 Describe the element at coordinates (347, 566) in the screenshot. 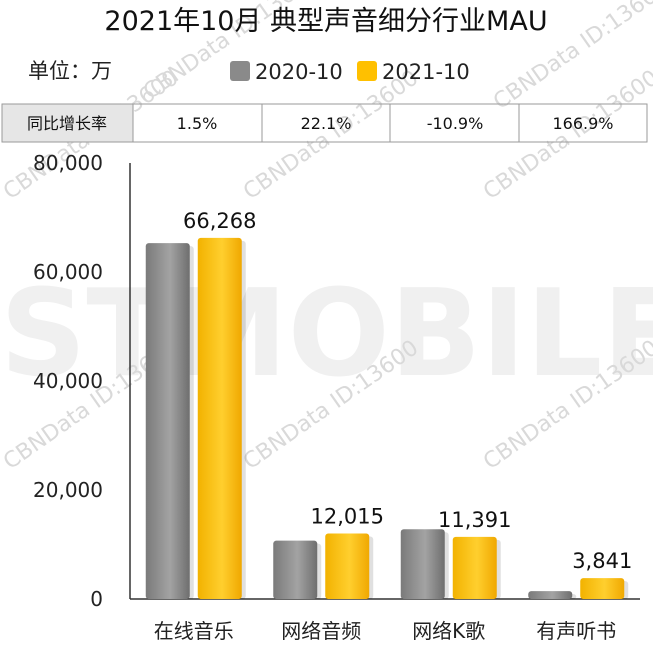

I see `bar-2021-10-网络音频` at that location.